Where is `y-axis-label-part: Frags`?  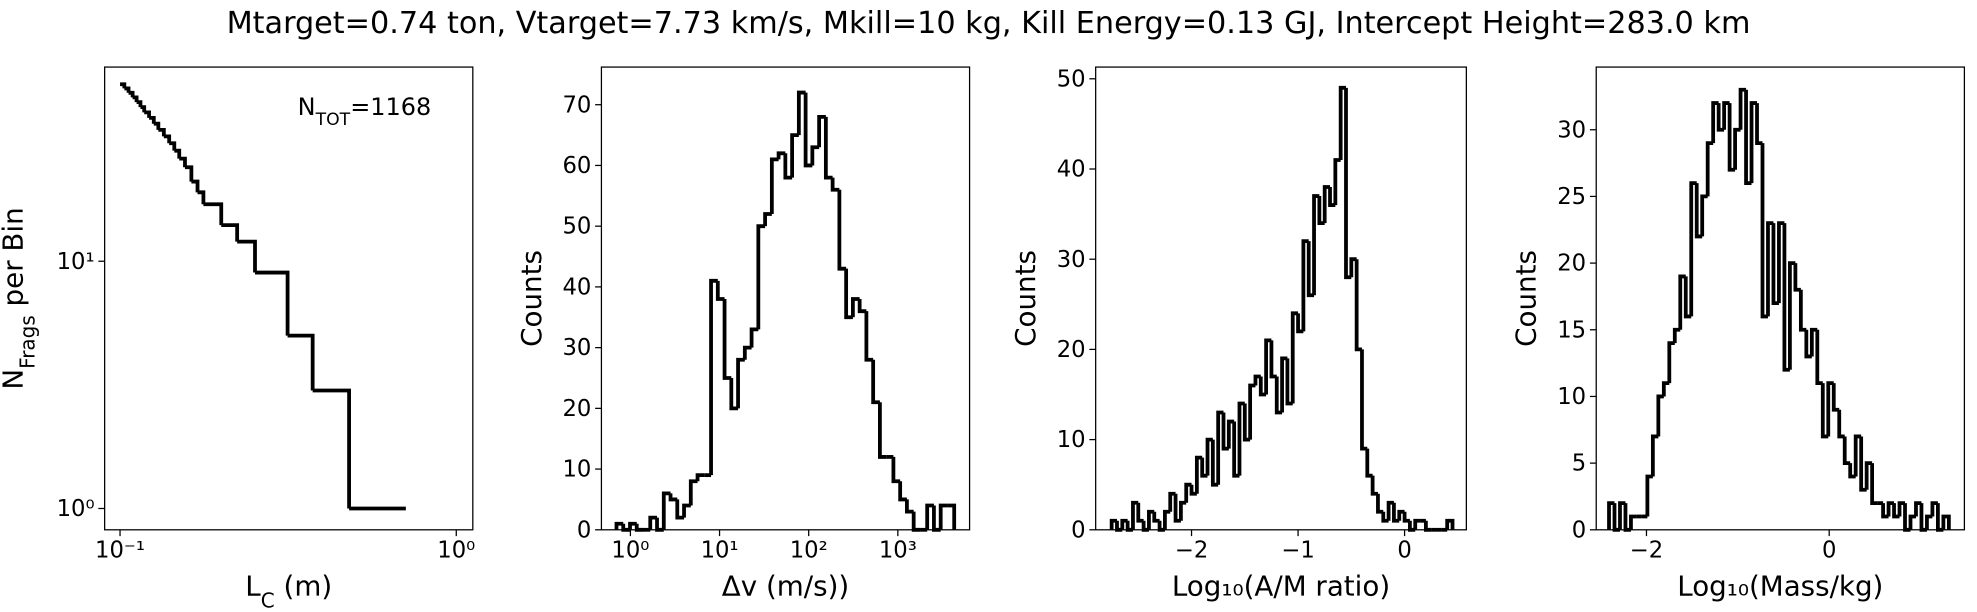
y-axis-label-part: Frags is located at coordinates (28, 342).